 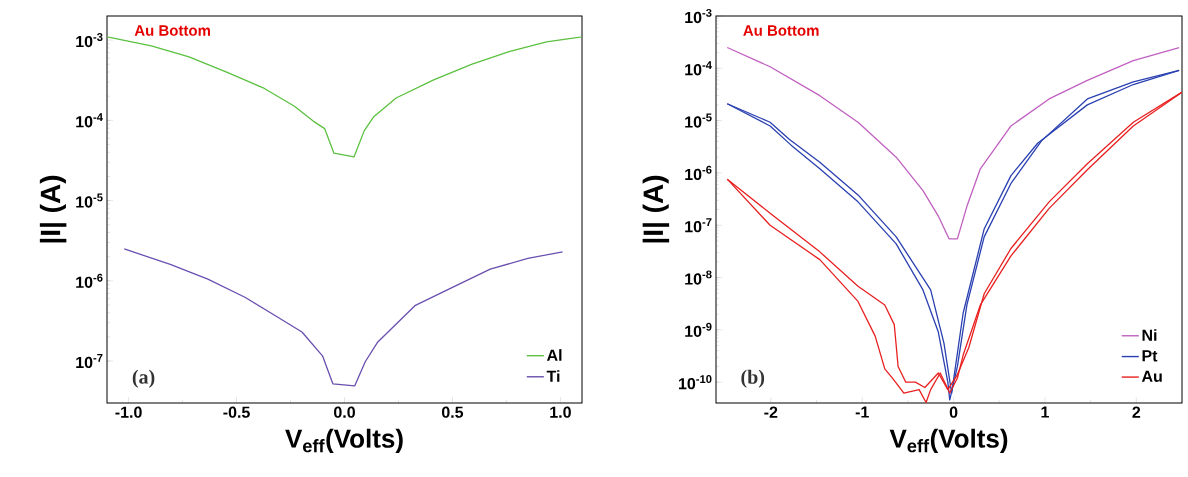 I want to click on legend-label: Ni, so click(x=1149, y=335).